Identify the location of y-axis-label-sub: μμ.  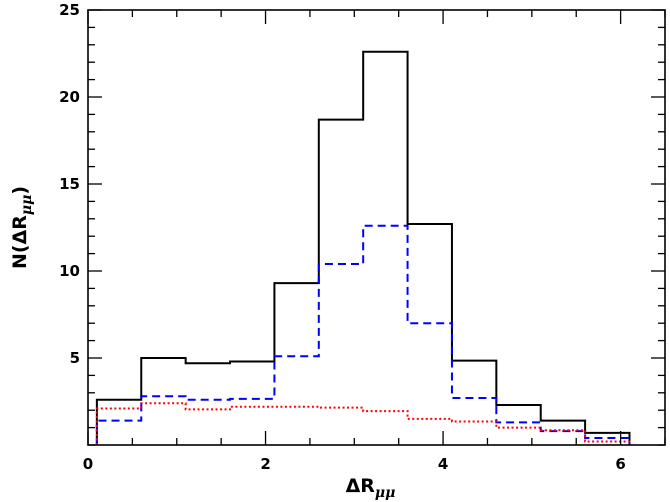
(27, 205).